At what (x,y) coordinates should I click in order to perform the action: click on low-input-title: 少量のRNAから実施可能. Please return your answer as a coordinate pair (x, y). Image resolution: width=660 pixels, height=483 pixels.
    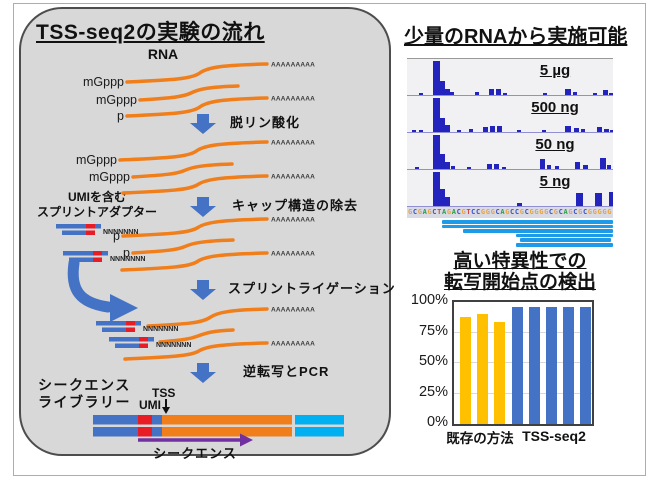
    Looking at the image, I should click on (516, 37).